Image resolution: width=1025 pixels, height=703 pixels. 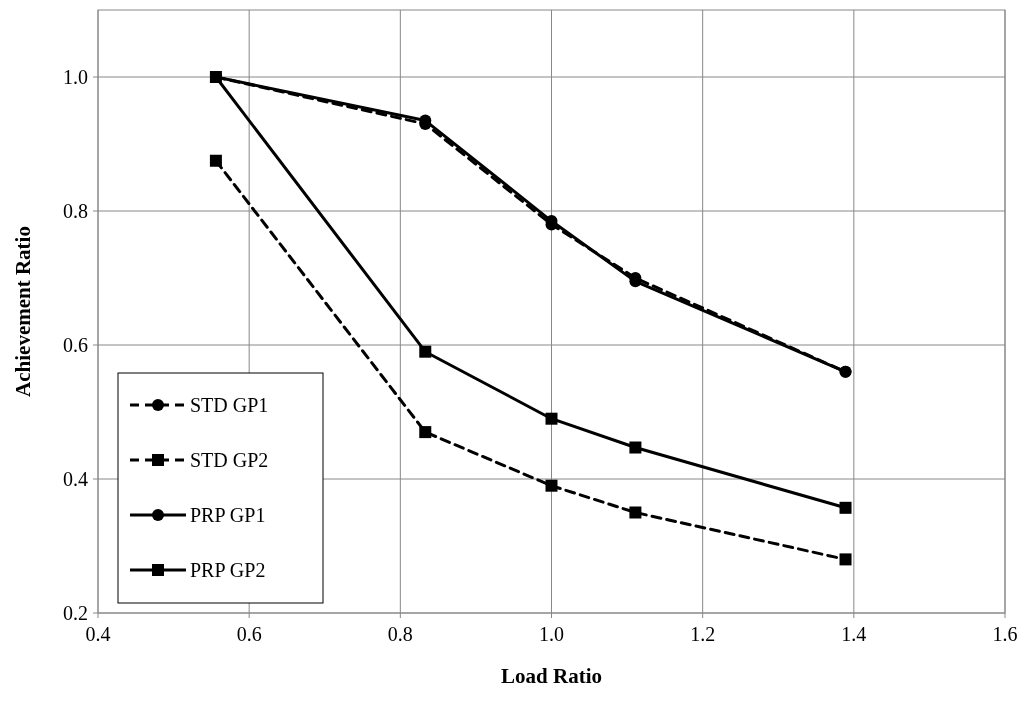 I want to click on legend-label: PRP GP2, so click(x=228, y=570).